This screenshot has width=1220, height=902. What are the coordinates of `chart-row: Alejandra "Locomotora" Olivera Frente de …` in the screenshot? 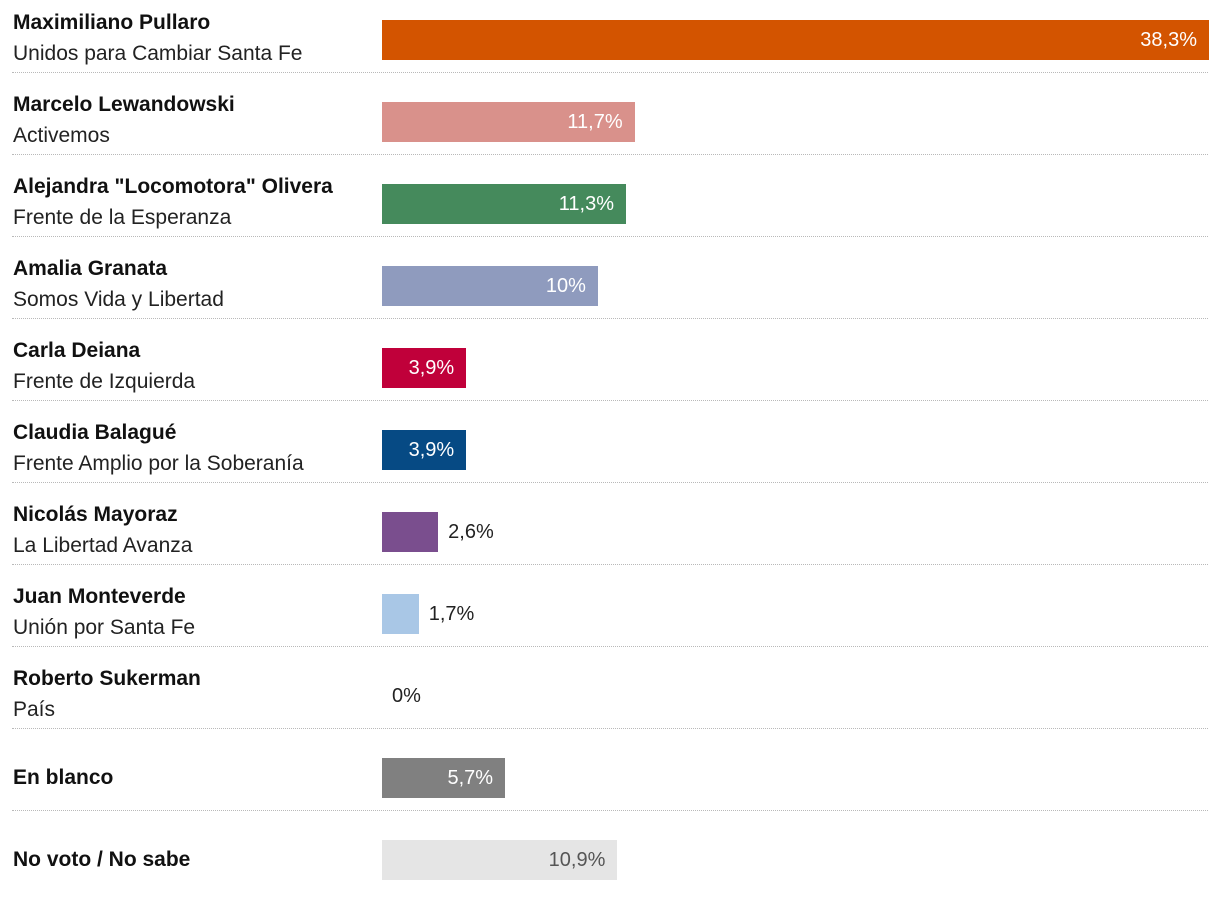 It's located at (610, 205).